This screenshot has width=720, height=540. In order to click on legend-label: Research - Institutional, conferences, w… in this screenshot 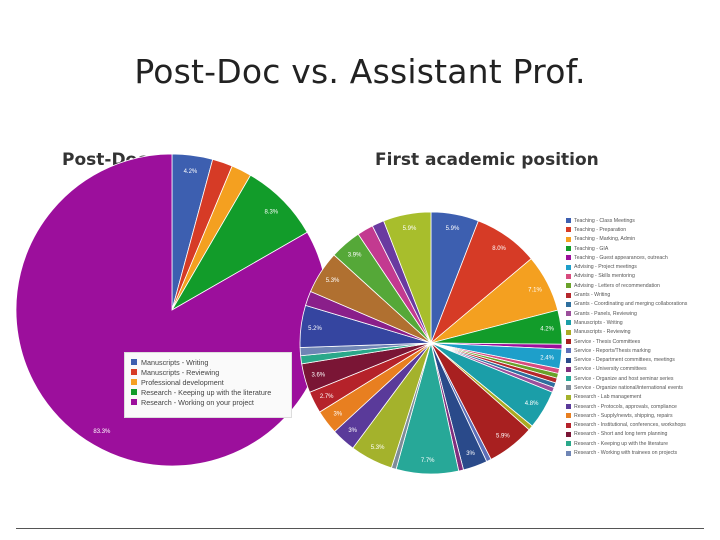, I will do `click(630, 425)`.